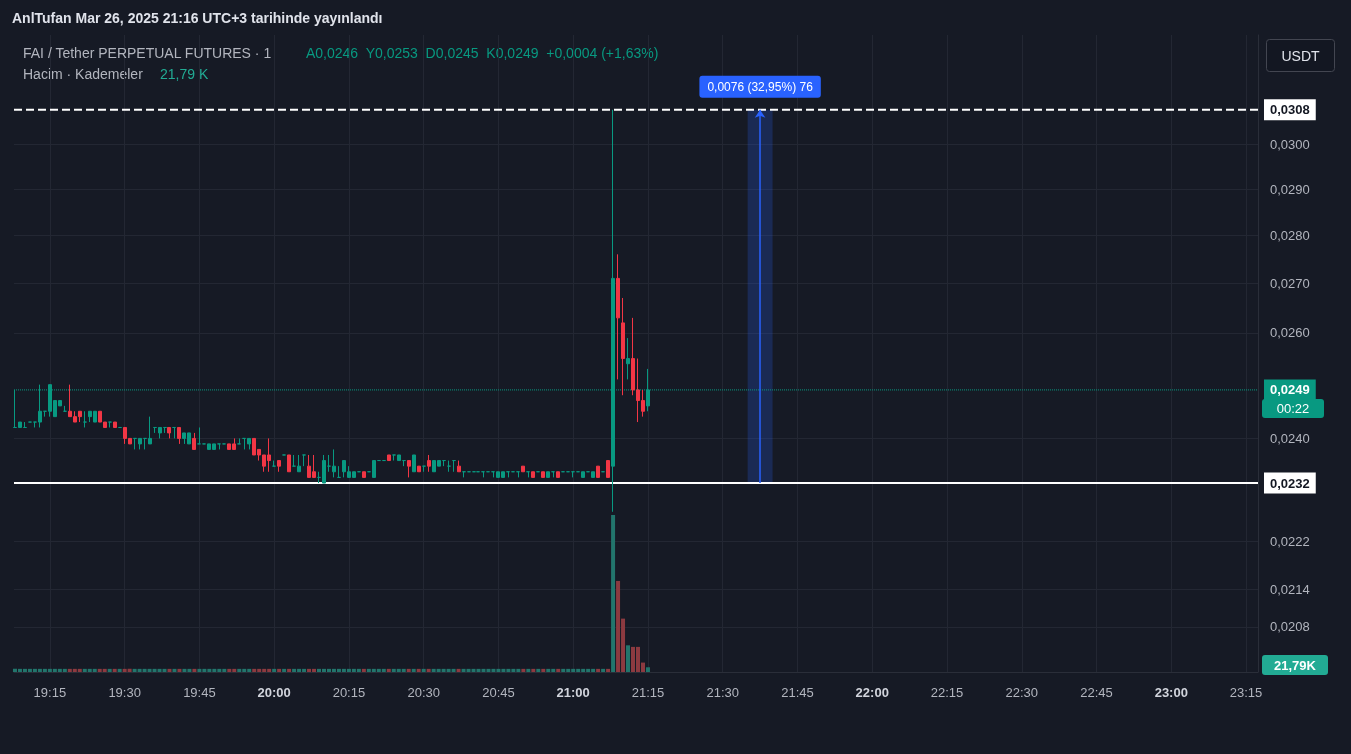  What do you see at coordinates (1290, 390) in the screenshot?
I see `ref-line-label: 0,0249` at bounding box center [1290, 390].